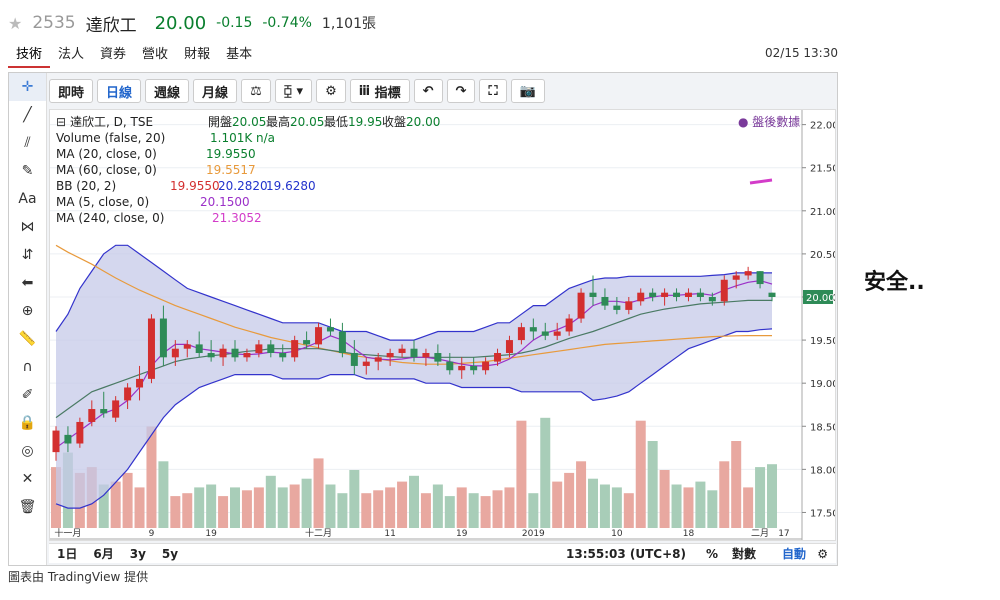 This screenshot has width=1000, height=600. I want to click on x-tick-label: 二月, so click(760, 533).